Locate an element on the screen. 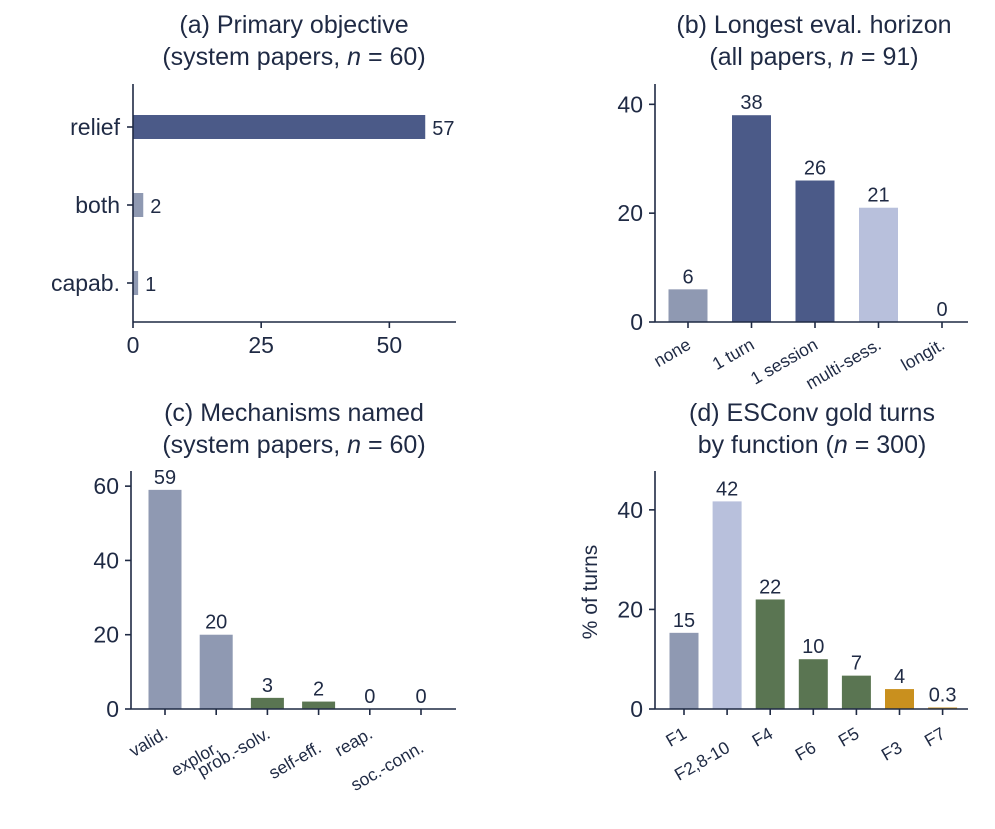  chart-b-ytick-label-3: 40 is located at coordinates (630, 104).